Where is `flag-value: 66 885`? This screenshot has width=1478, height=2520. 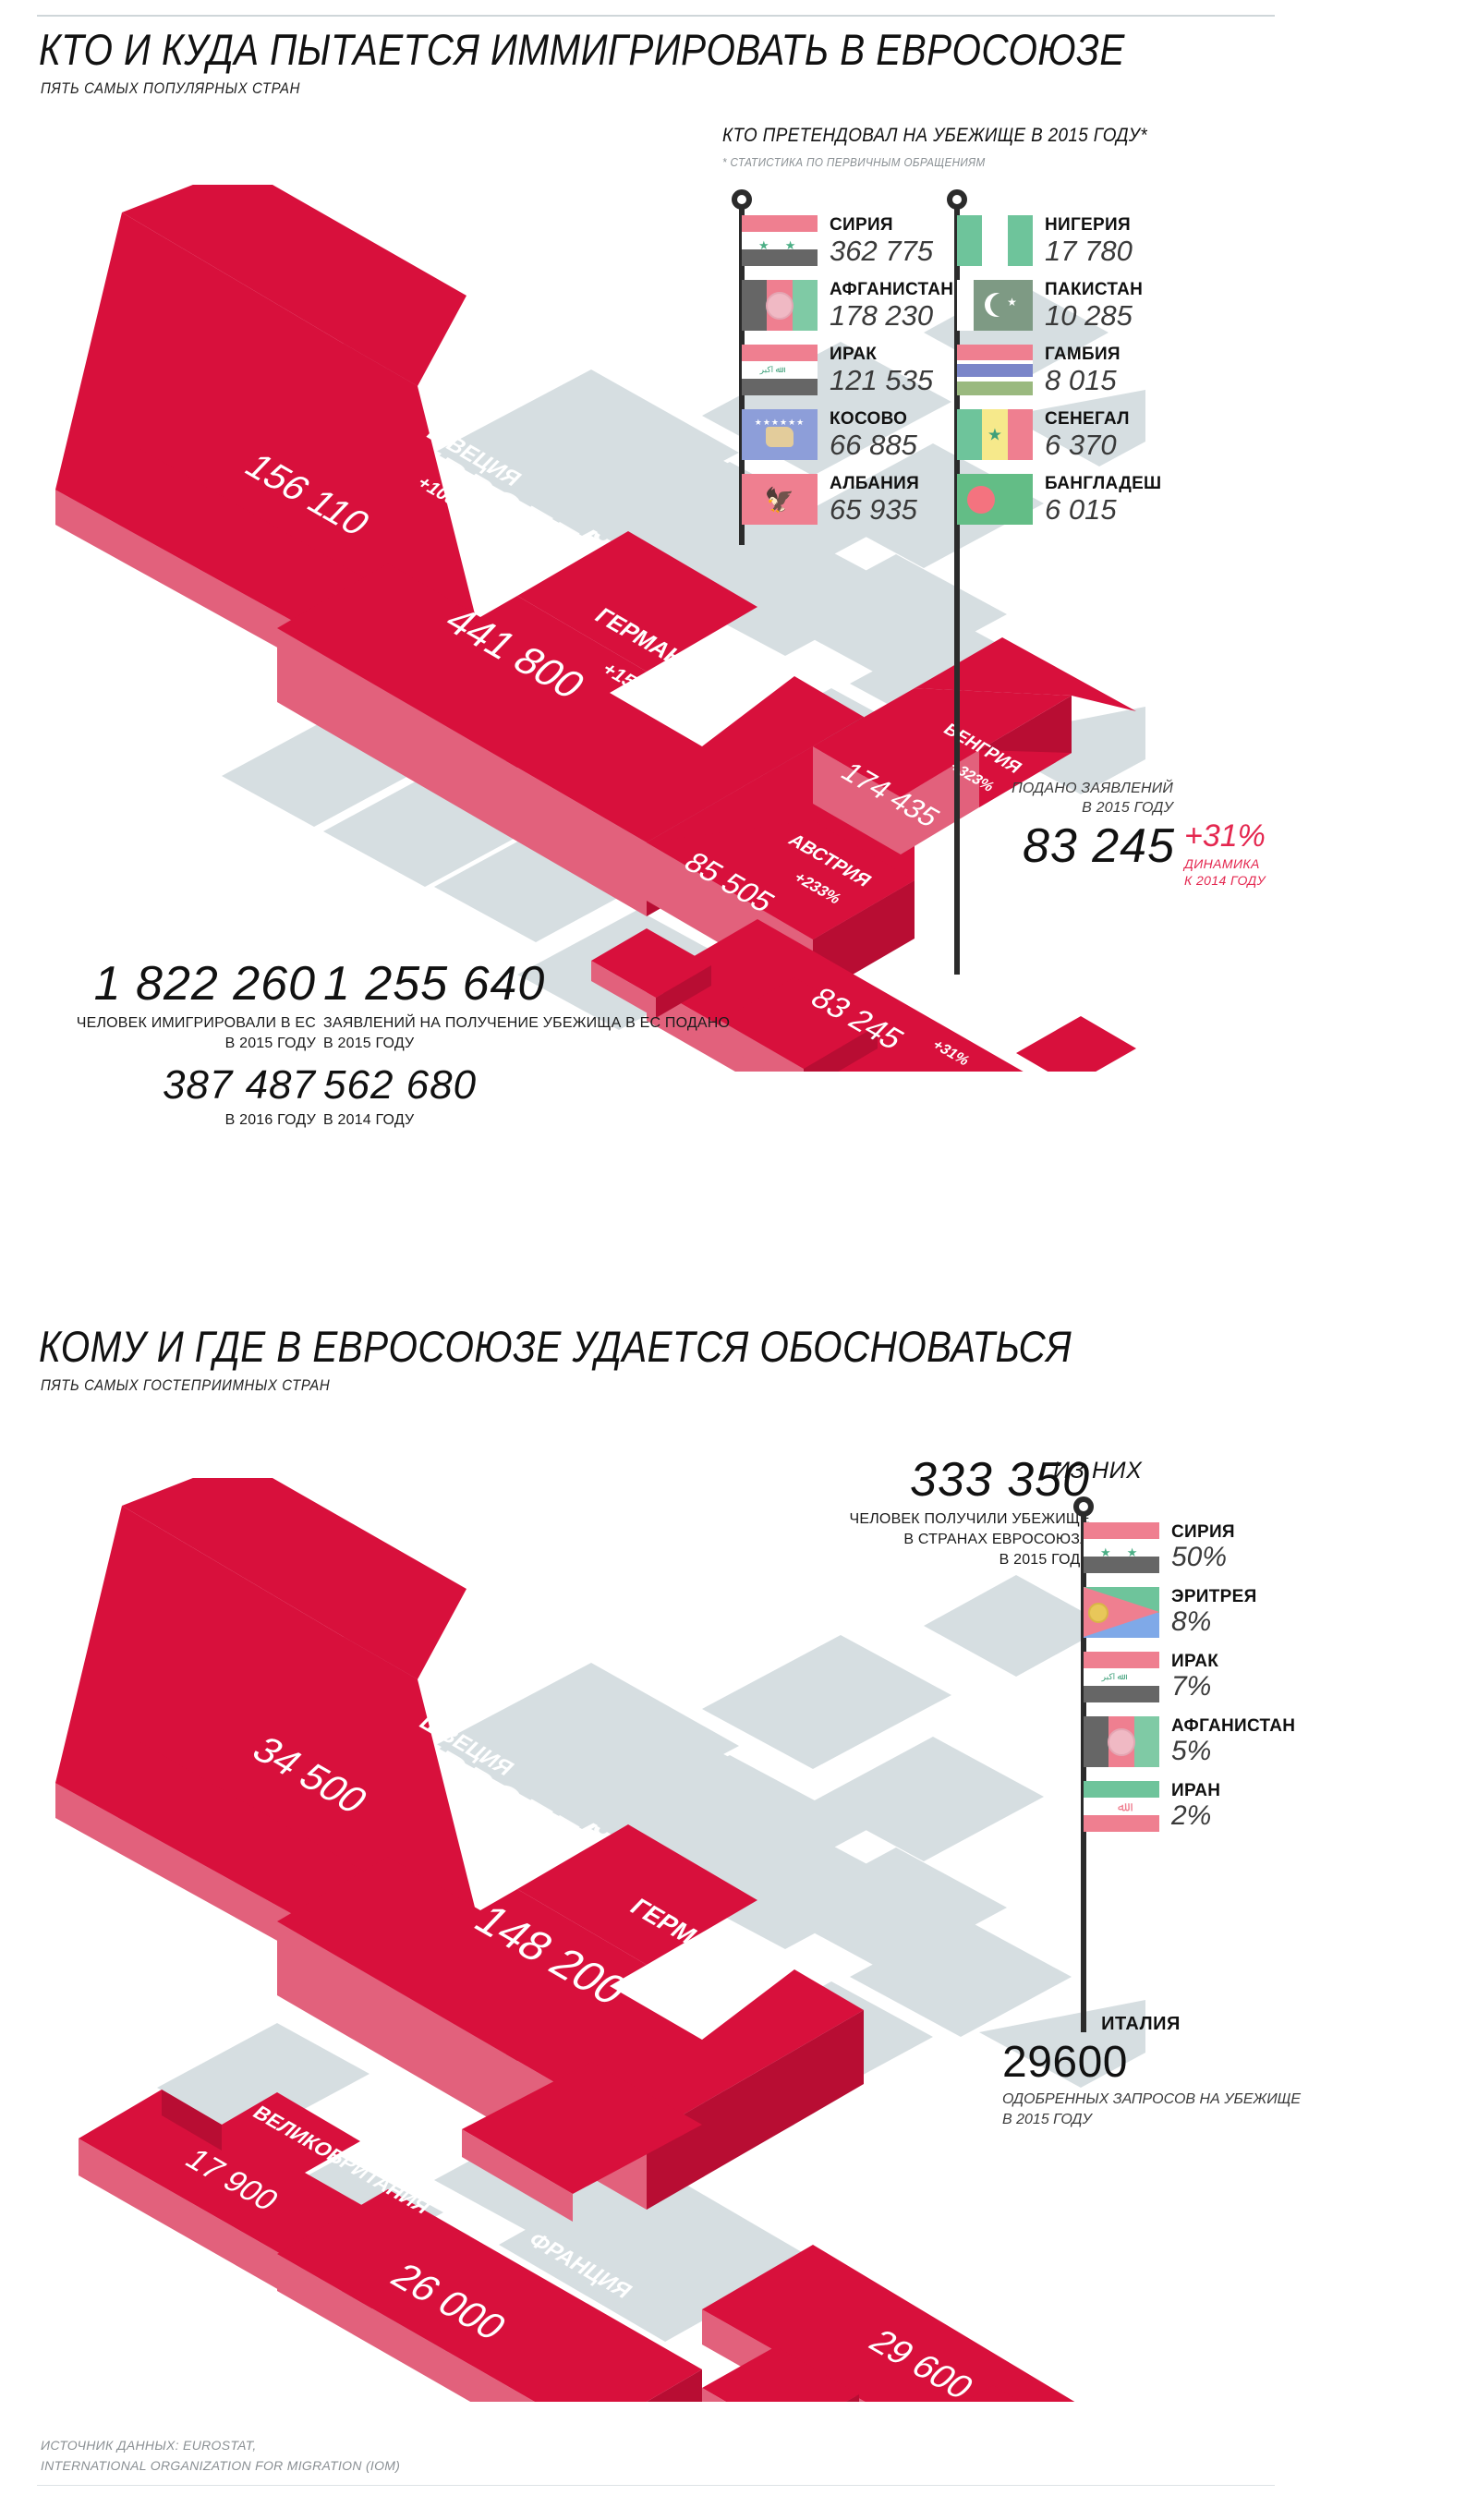 flag-value: 66 885 is located at coordinates (873, 445).